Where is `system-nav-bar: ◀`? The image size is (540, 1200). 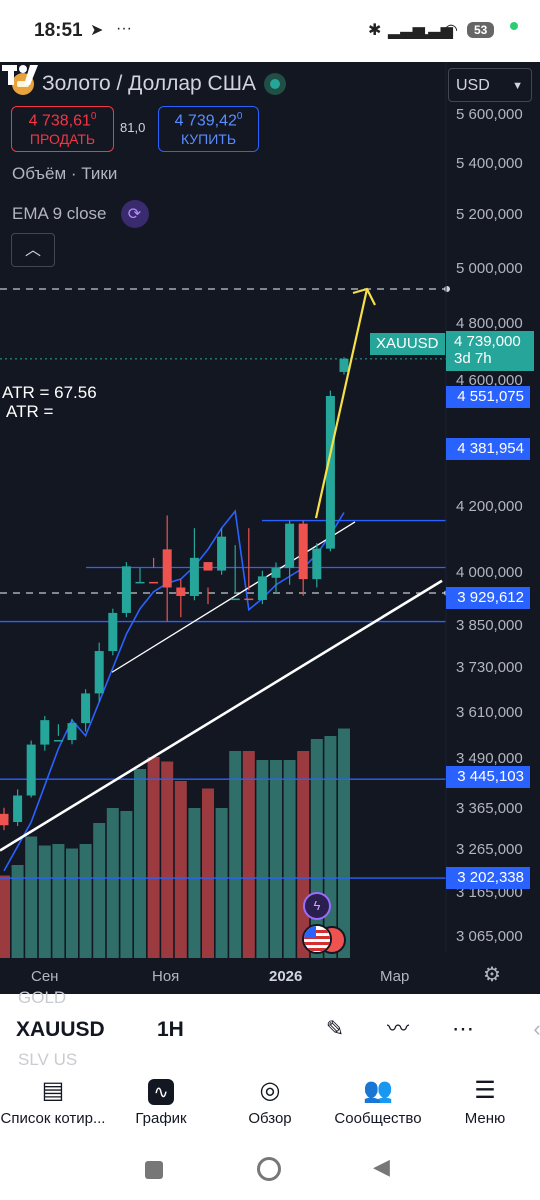 system-nav-bar: ◀ is located at coordinates (270, 1170).